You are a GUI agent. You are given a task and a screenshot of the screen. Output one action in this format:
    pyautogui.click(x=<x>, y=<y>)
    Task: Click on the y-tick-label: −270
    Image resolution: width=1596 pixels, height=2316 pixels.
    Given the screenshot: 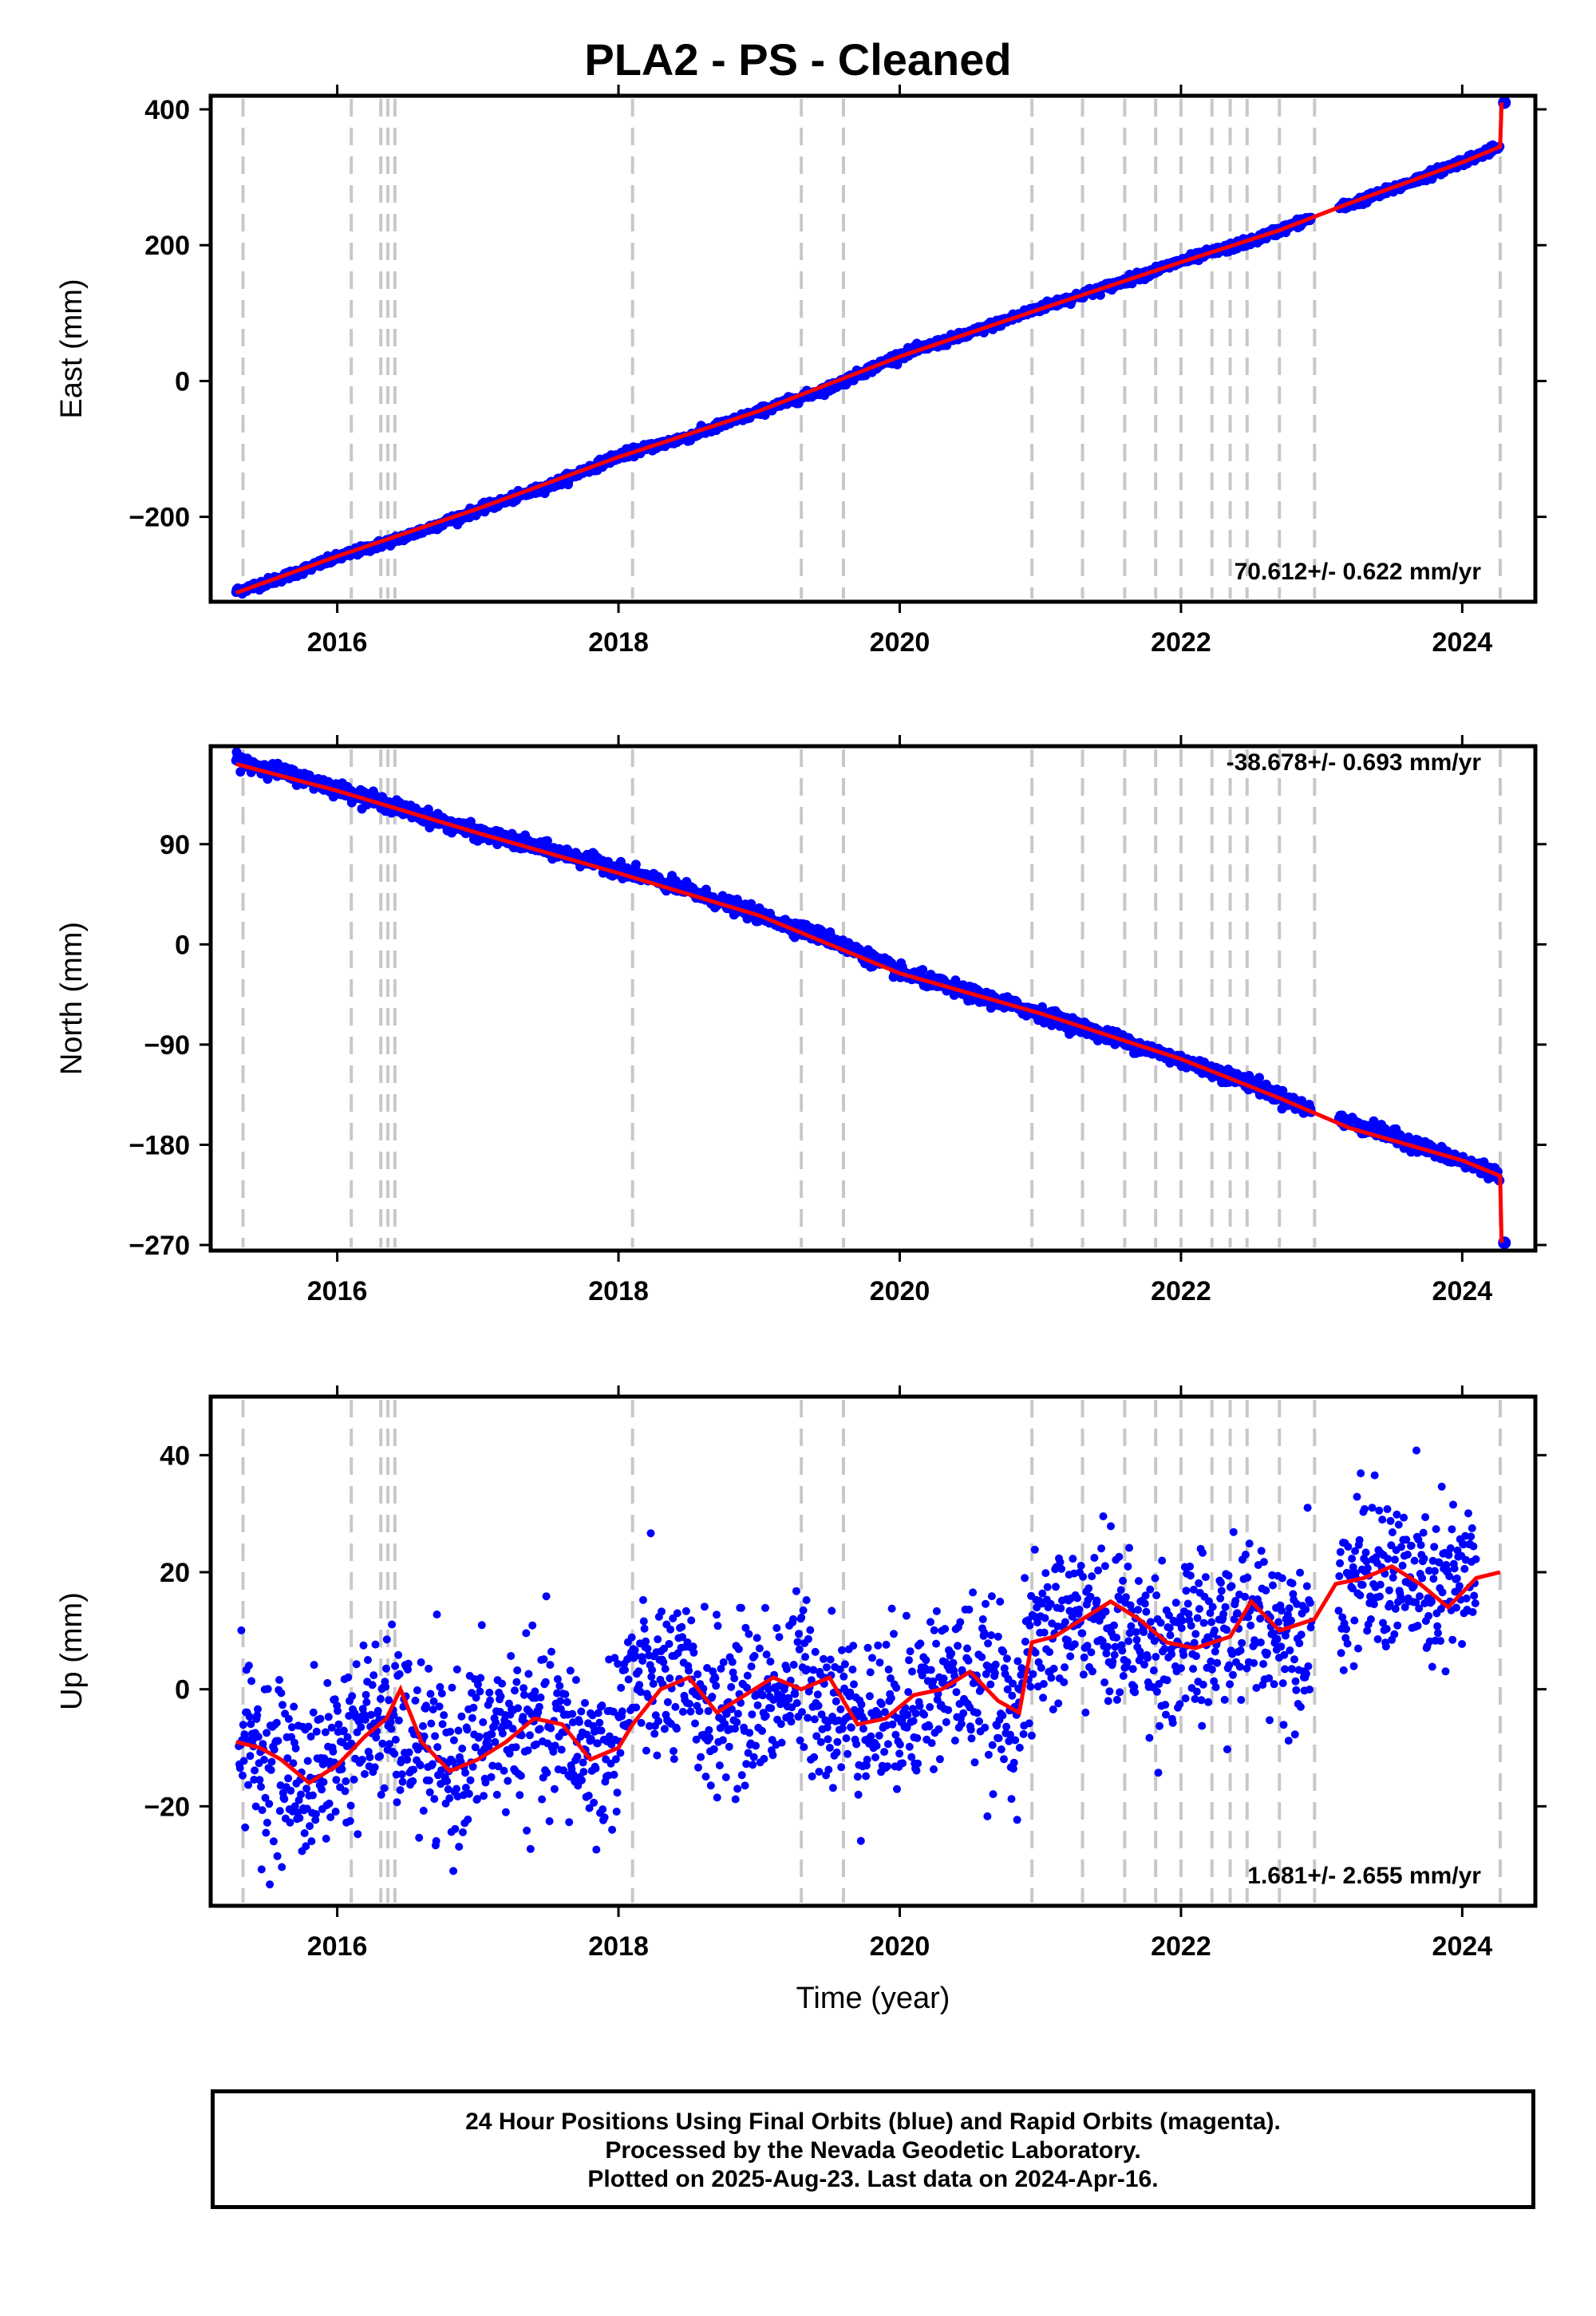 What is the action you would take?
    pyautogui.click(x=159, y=1246)
    